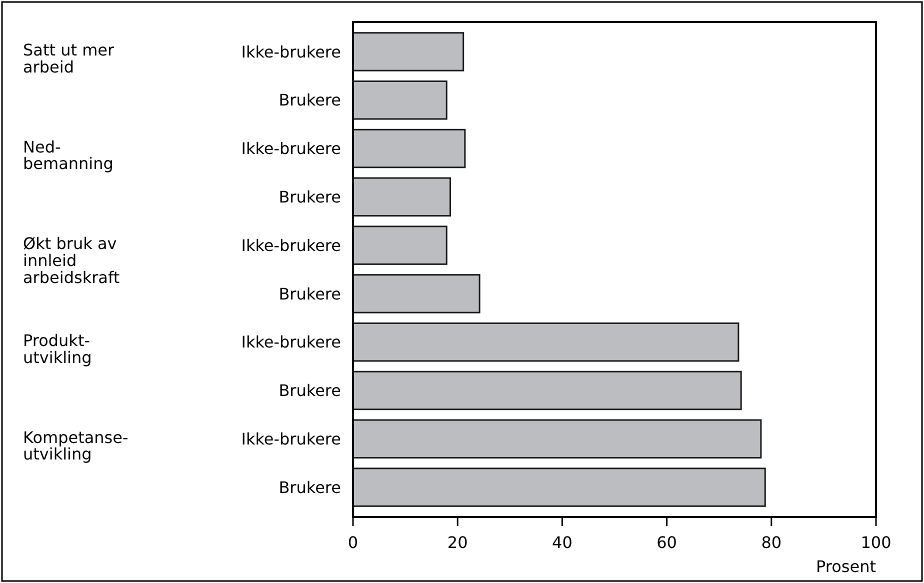 This screenshot has width=924, height=583. Describe the element at coordinates (75, 446) in the screenshot. I see `text: Kompetanse- utvikling` at that location.